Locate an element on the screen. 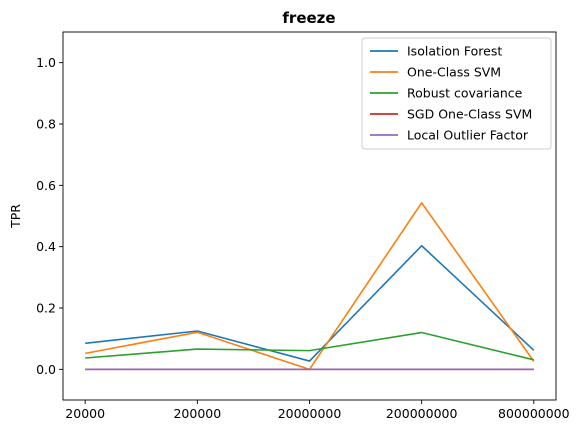  x-tick-label: 20000 is located at coordinates (85, 413).